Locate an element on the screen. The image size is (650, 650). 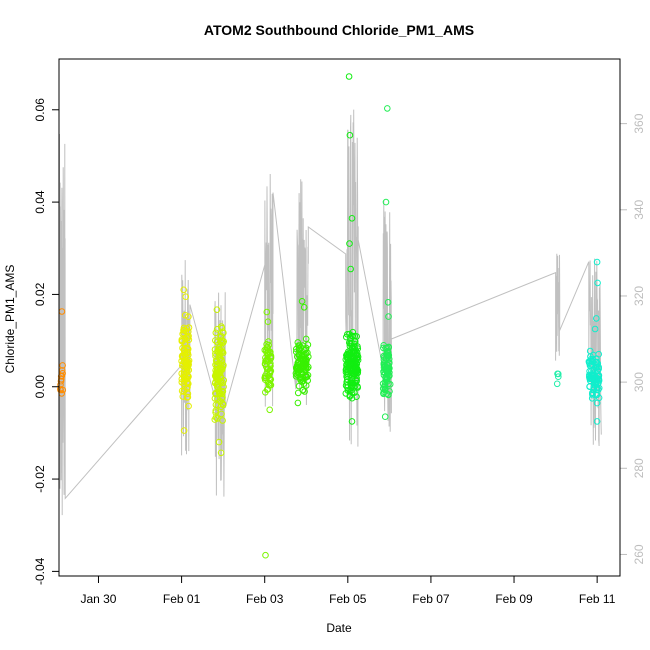
y-tick-label: 0.04 is located at coordinates (40, 202).